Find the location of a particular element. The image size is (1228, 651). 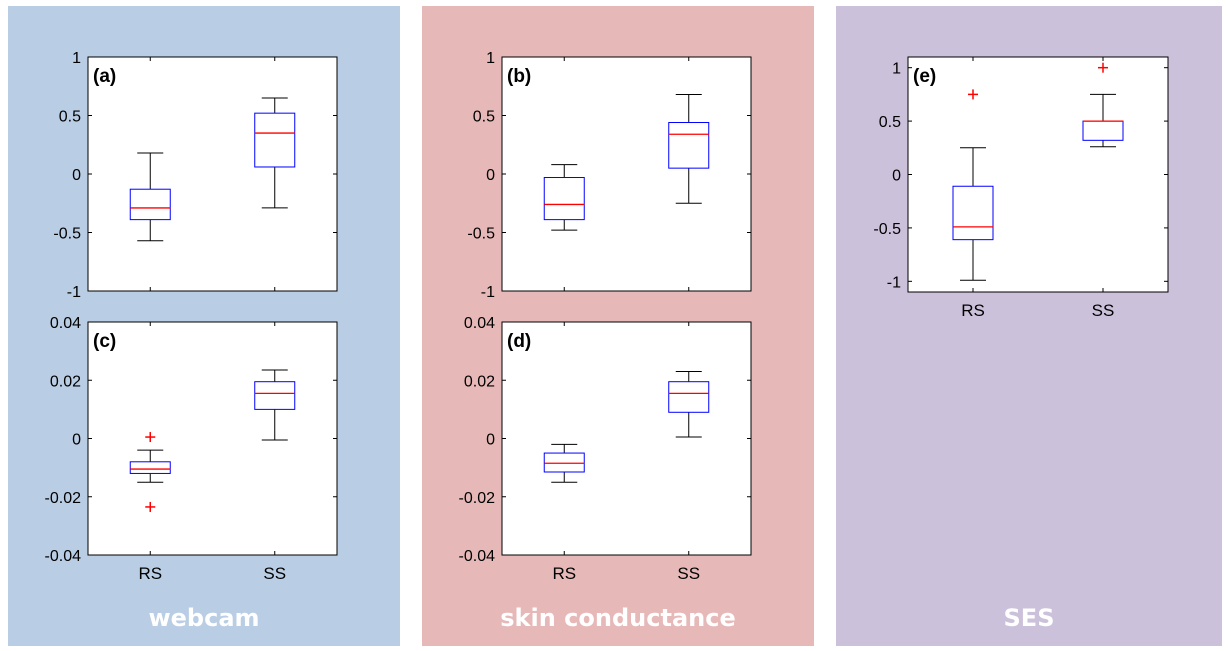

panel-letter: (b) is located at coordinates (519, 76).